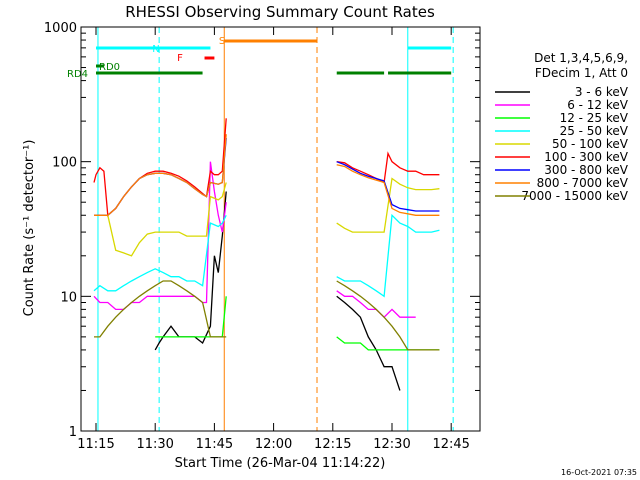  Describe the element at coordinates (60, 28) in the screenshot. I see `y-tick-label: 1000` at that location.